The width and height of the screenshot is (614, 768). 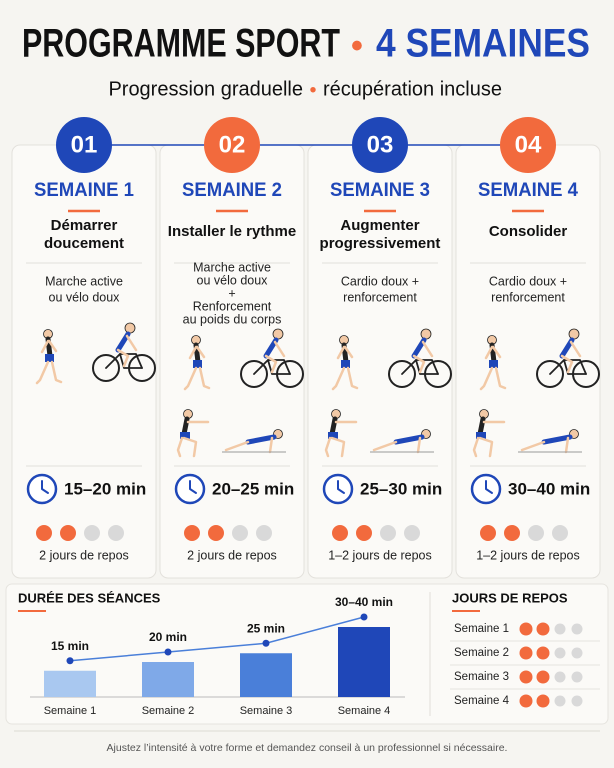 What do you see at coordinates (253, 488) in the screenshot?
I see `duration: 20–25 min` at bounding box center [253, 488].